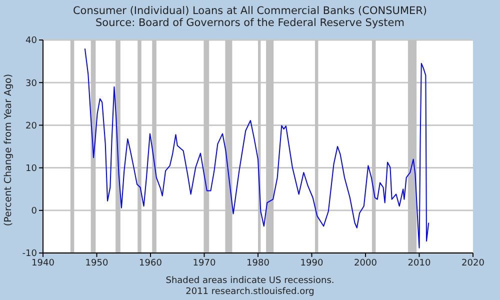 This screenshot has height=300, width=500. What do you see at coordinates (32, 83) in the screenshot?
I see `y-tick-label: 30` at bounding box center [32, 83].